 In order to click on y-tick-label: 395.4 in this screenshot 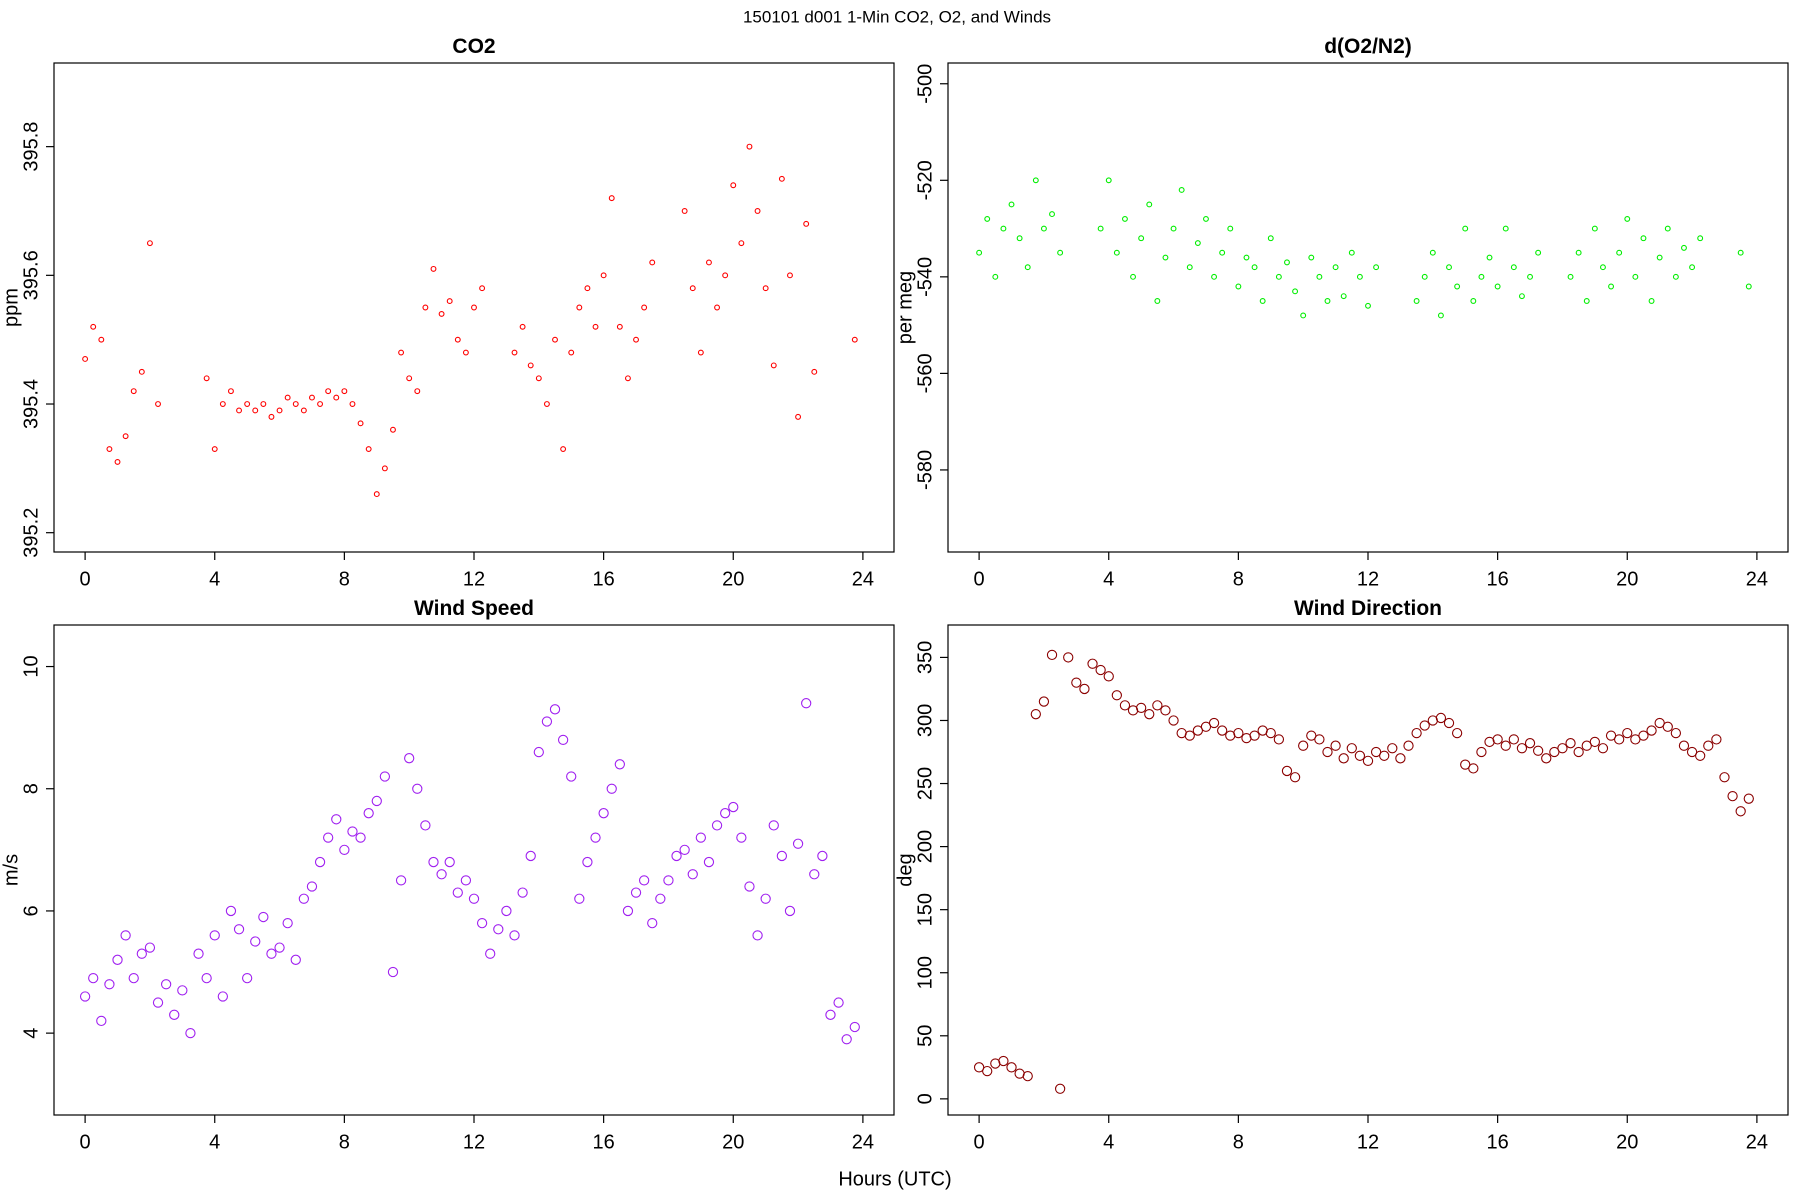, I will do `click(31, 404)`.